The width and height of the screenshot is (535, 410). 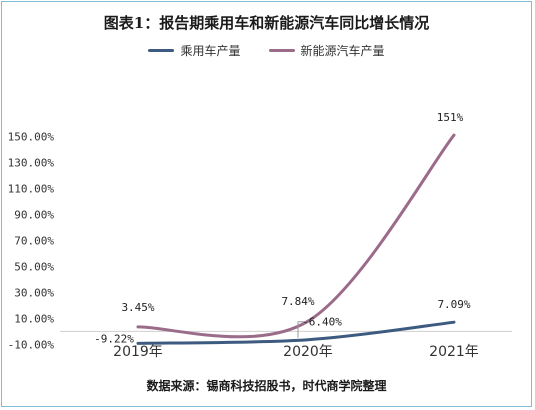 I want to click on legend-label-nev: 新能源汽车产量, so click(x=342, y=51).